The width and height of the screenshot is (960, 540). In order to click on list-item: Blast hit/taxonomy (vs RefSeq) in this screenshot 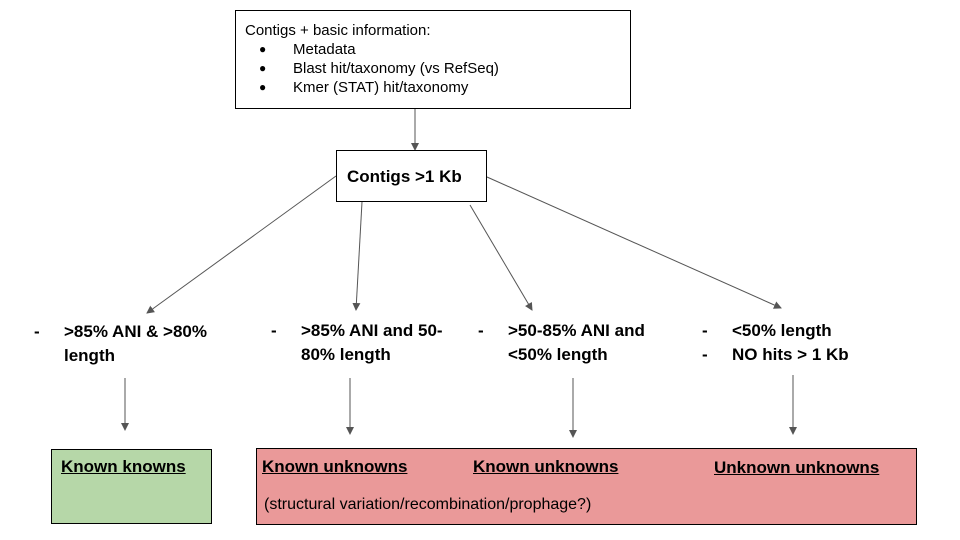, I will do `click(437, 68)`.